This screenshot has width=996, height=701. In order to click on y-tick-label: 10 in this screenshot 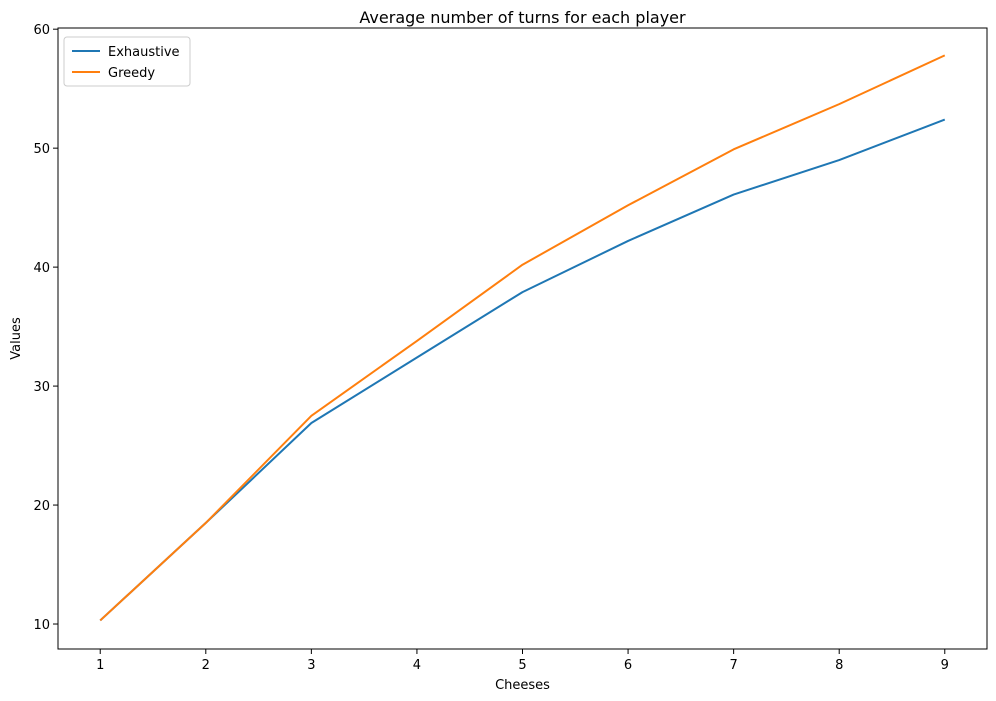, I will do `click(41, 625)`.